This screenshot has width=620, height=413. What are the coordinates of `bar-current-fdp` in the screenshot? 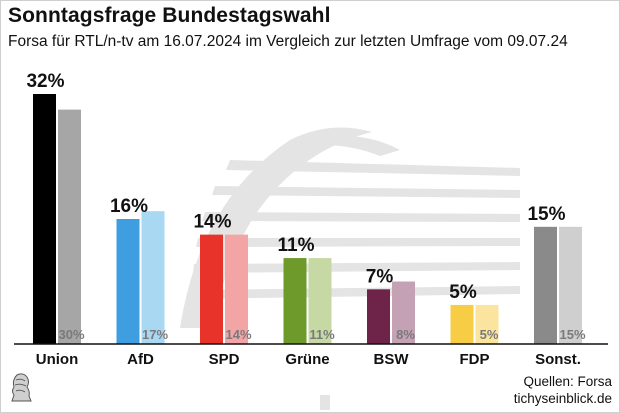 It's located at (462, 324).